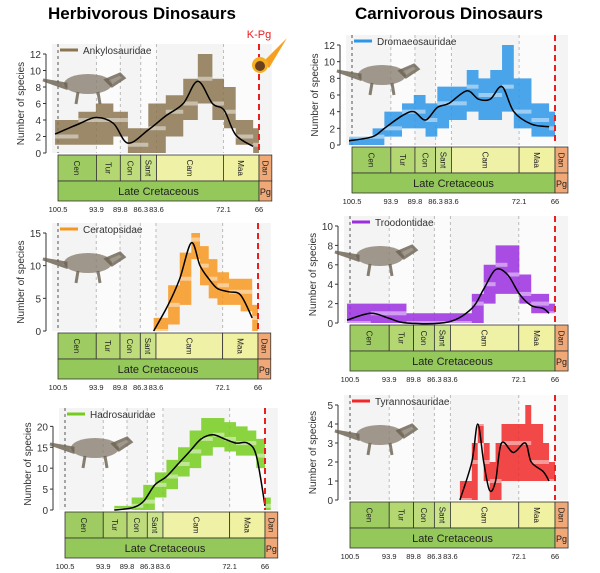  Describe the element at coordinates (330, 444) in the screenshot. I see `y-tick-label: 3` at that location.